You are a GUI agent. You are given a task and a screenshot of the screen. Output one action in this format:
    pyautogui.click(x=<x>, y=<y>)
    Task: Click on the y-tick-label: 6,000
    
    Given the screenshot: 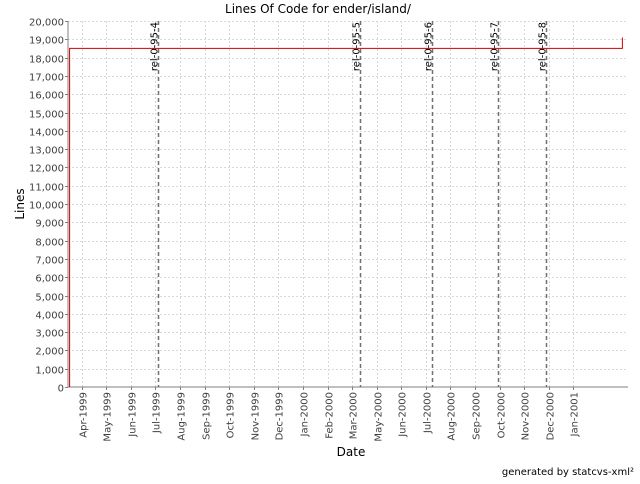 What is the action you would take?
    pyautogui.click(x=49, y=279)
    